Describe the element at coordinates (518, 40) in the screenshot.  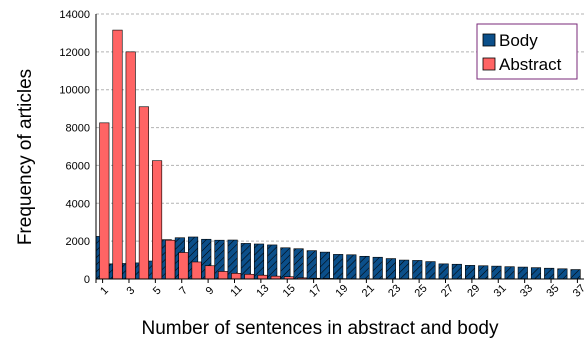
I see `legend-label-body: Body` at that location.